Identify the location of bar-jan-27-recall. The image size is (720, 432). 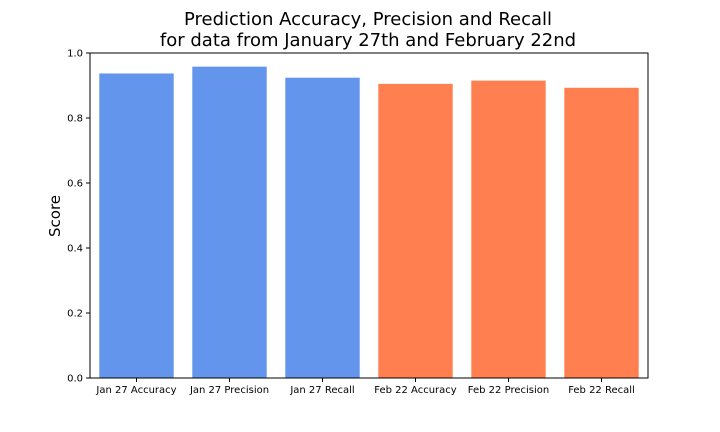
(322, 227).